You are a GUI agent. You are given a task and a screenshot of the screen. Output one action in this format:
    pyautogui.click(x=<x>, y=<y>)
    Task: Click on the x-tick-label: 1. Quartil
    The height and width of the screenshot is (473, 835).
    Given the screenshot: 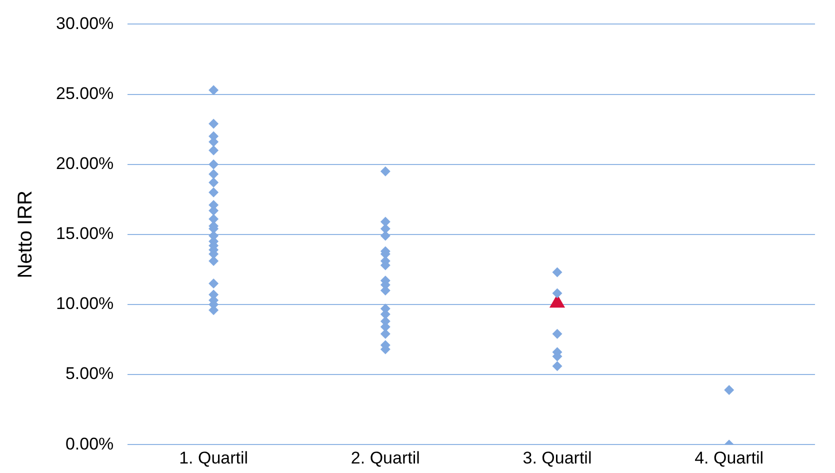 What is the action you would take?
    pyautogui.click(x=213, y=458)
    